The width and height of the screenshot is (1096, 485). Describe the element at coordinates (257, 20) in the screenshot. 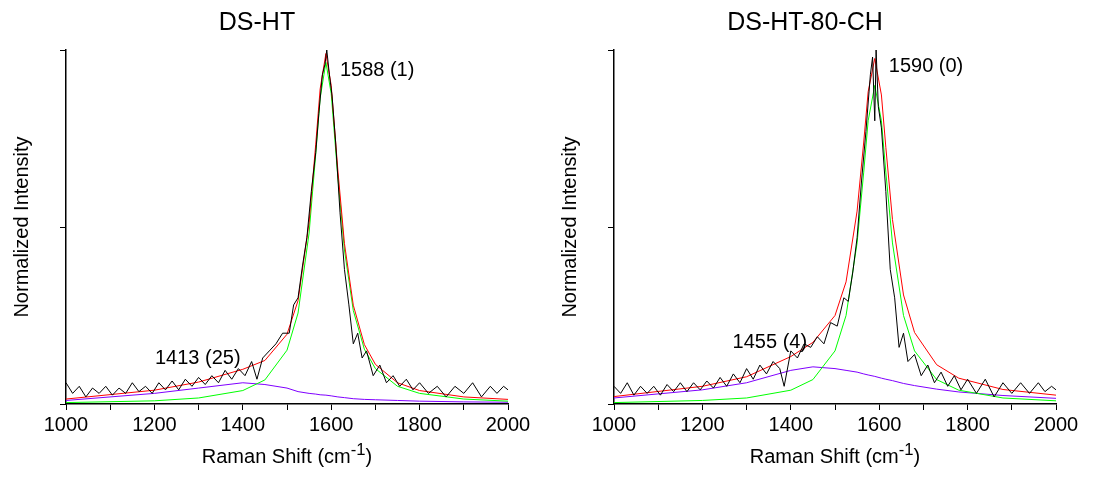

I see `chart-title: DS-HT` at that location.